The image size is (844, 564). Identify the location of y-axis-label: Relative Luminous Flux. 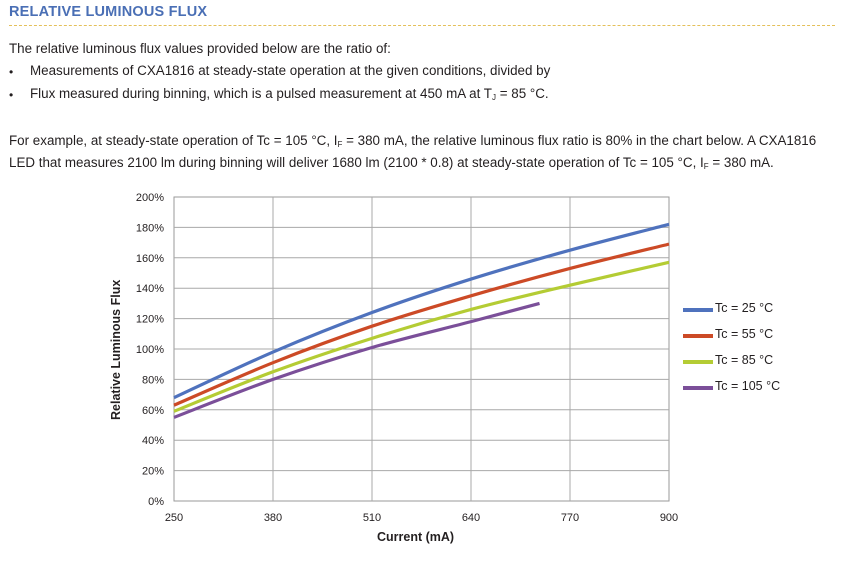
(116, 349).